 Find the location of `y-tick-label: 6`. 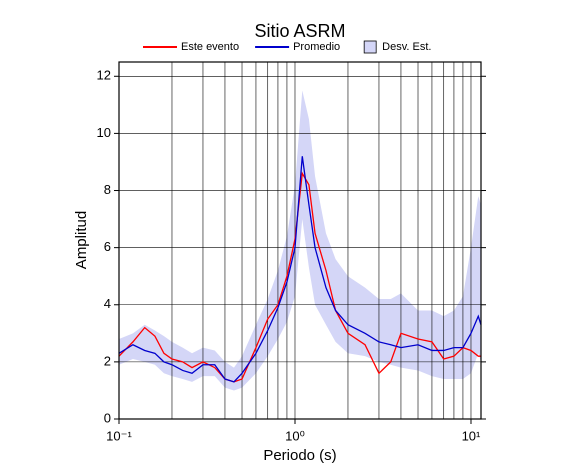

y-tick-label: 6 is located at coordinates (107, 246).